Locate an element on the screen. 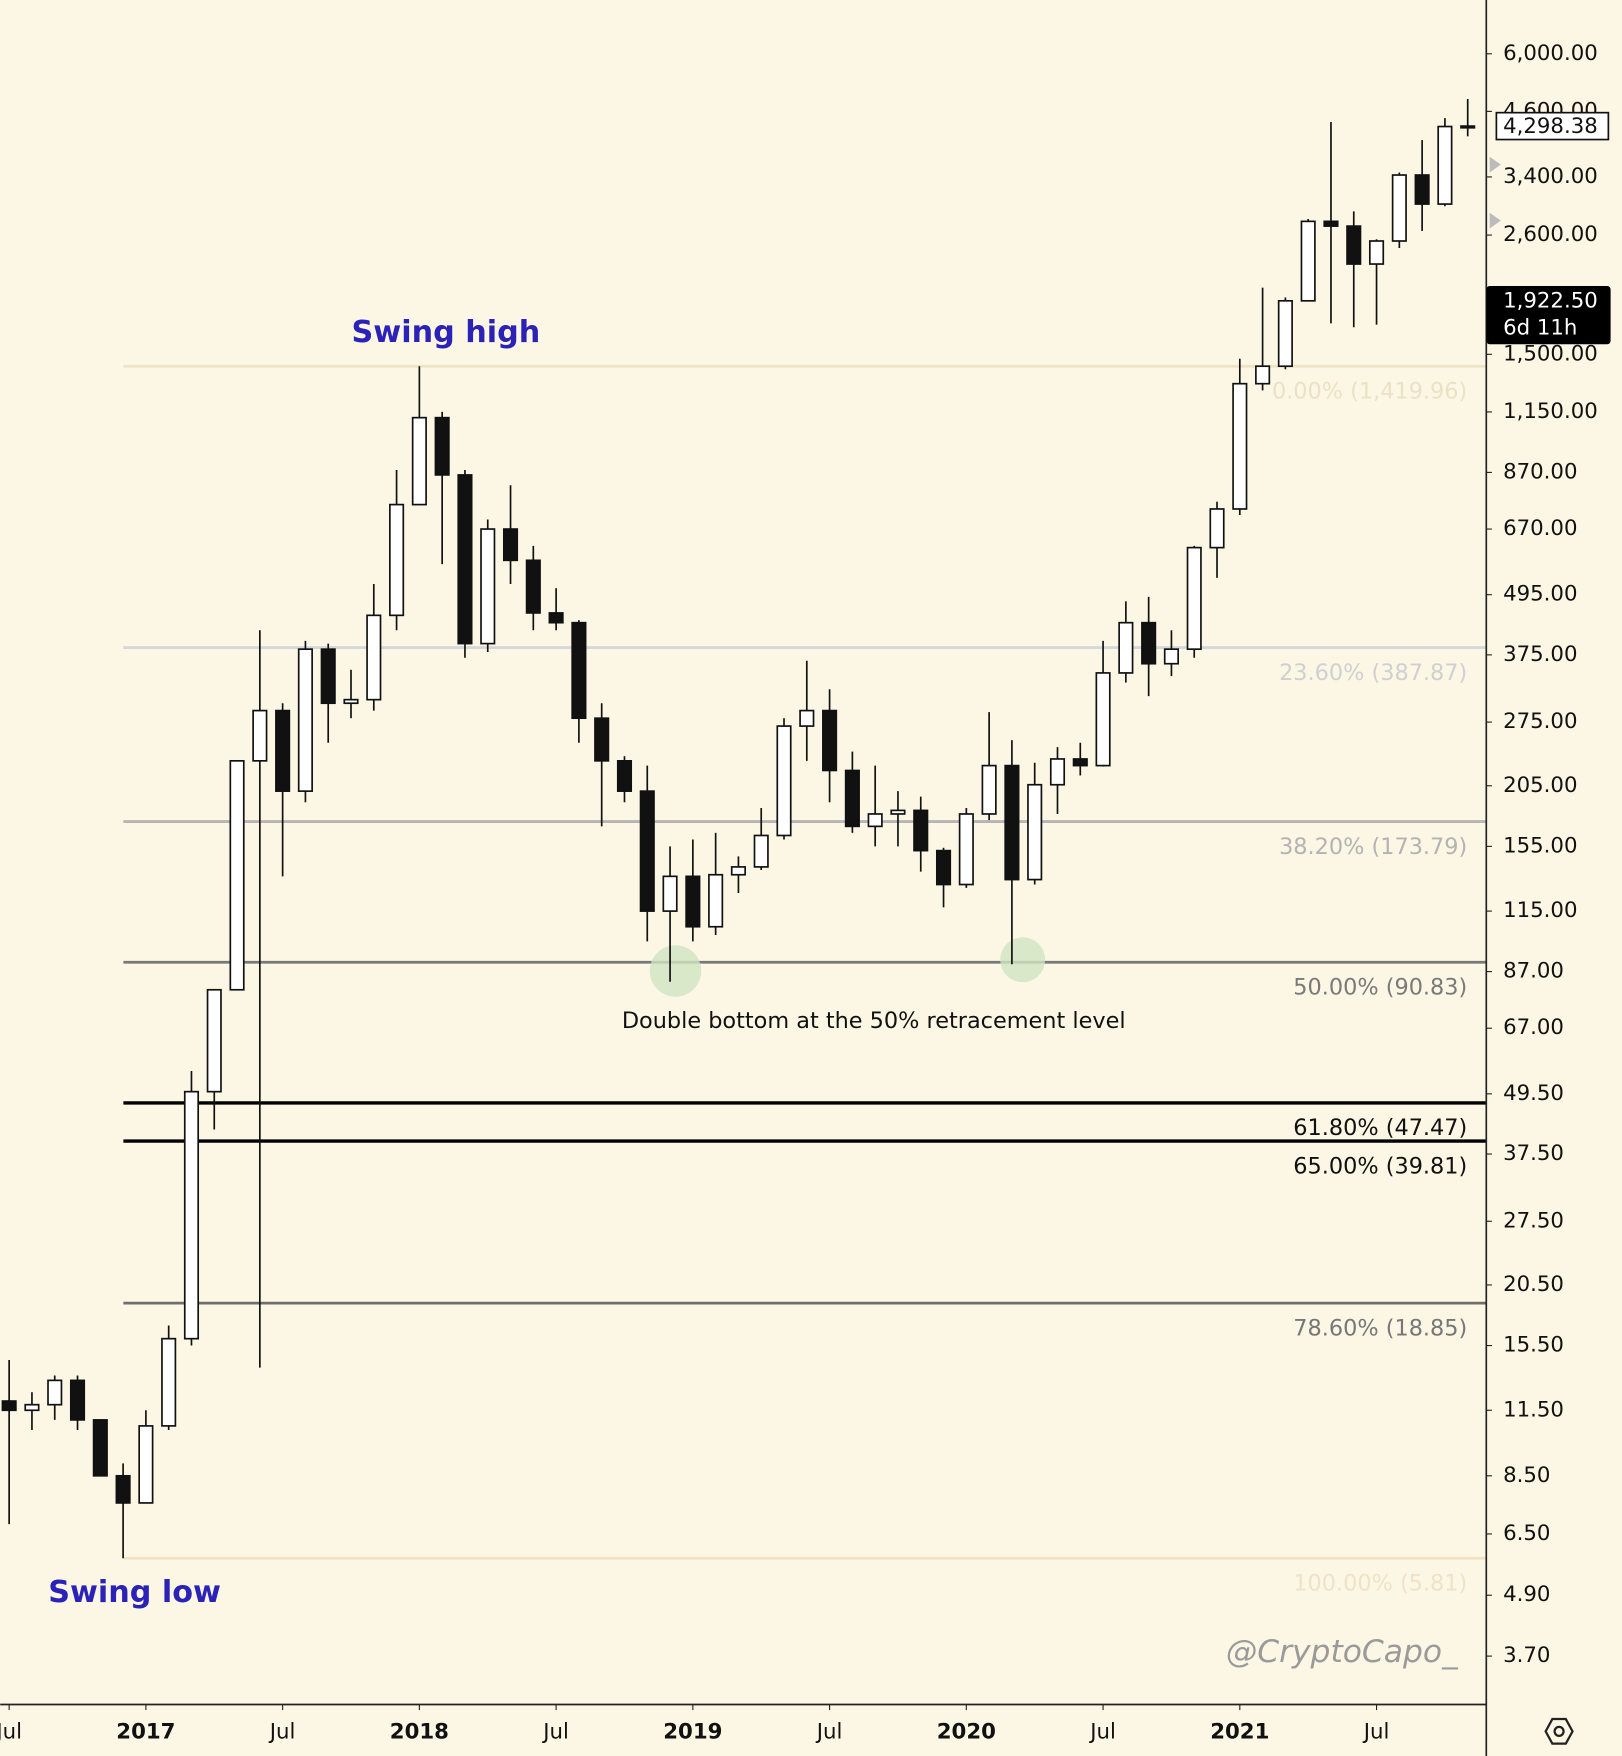 The height and width of the screenshot is (1756, 1622). fib-label: 65.00% (39.81) is located at coordinates (1380, 1166).